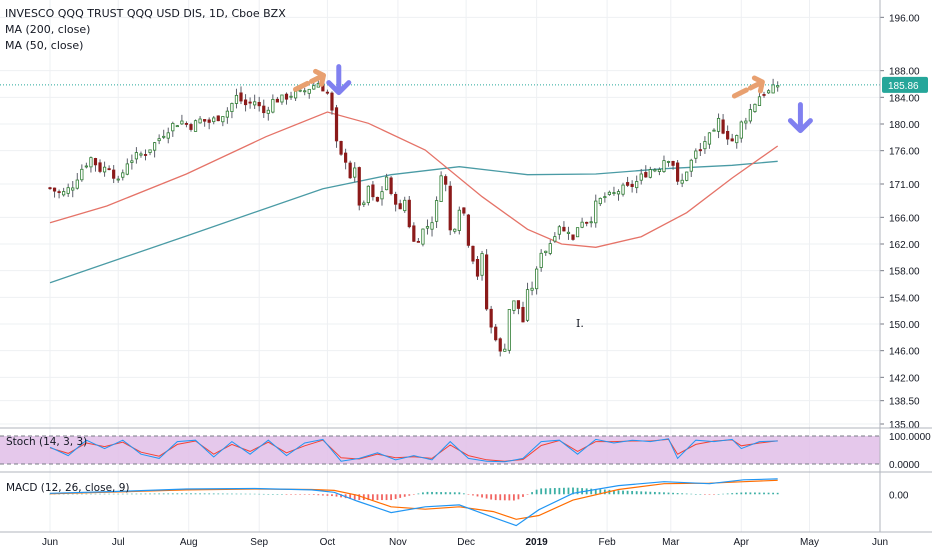 The image size is (932, 555). What do you see at coordinates (904, 325) in the screenshot?
I see `y-tick-label: 150.00` at bounding box center [904, 325].